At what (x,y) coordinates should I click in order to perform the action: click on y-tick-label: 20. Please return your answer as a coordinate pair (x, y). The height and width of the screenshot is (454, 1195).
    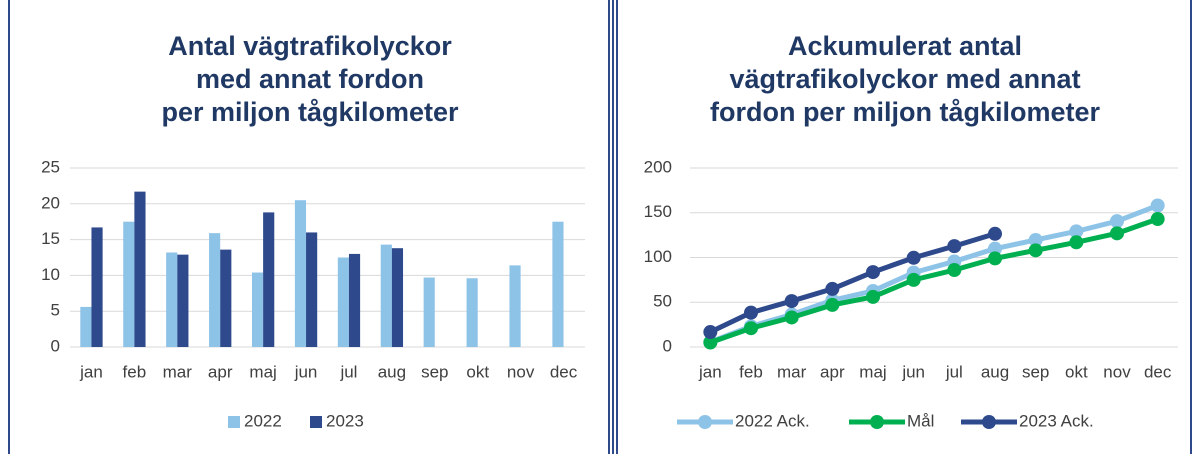
    Looking at the image, I should click on (50, 202).